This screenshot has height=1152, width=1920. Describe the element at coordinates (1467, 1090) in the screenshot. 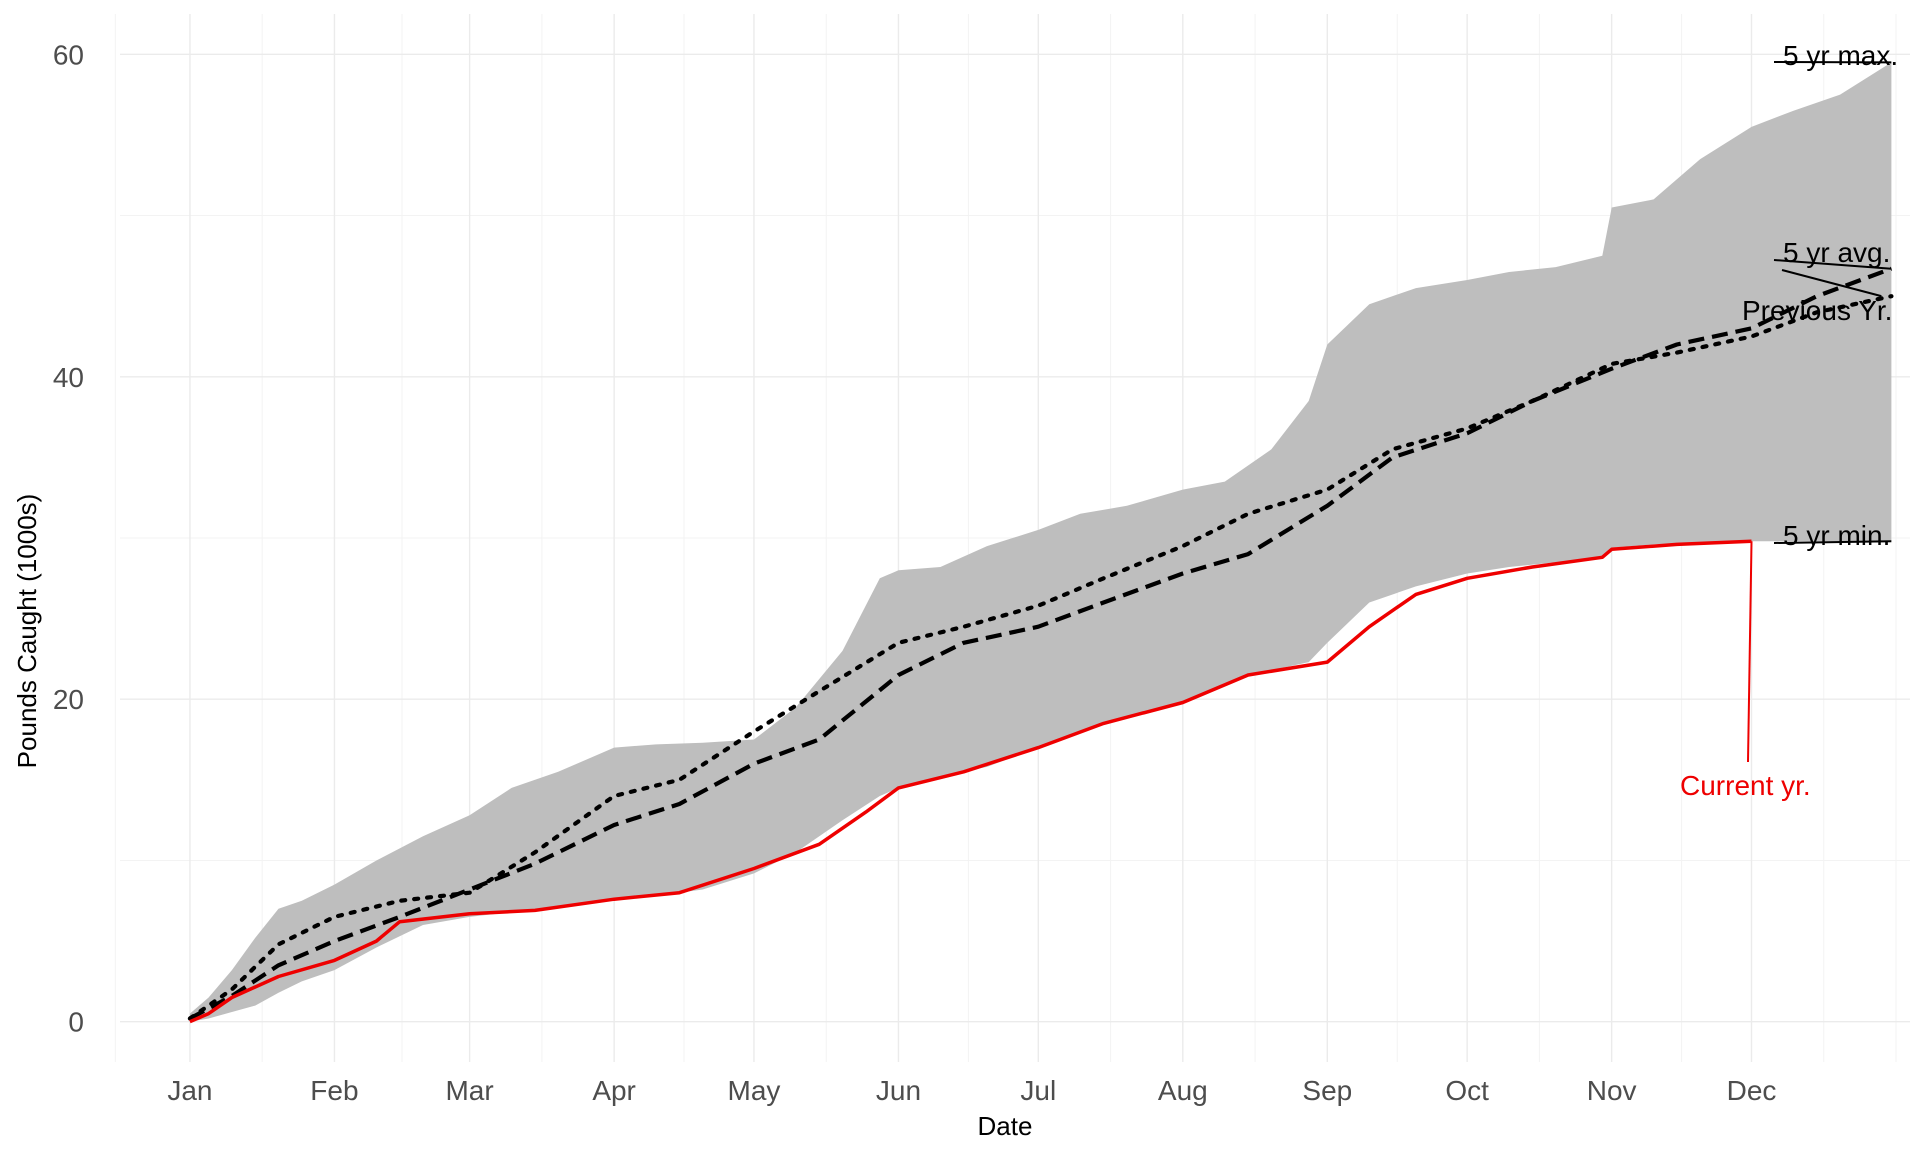

I see `x-tick-label: Oct` at that location.